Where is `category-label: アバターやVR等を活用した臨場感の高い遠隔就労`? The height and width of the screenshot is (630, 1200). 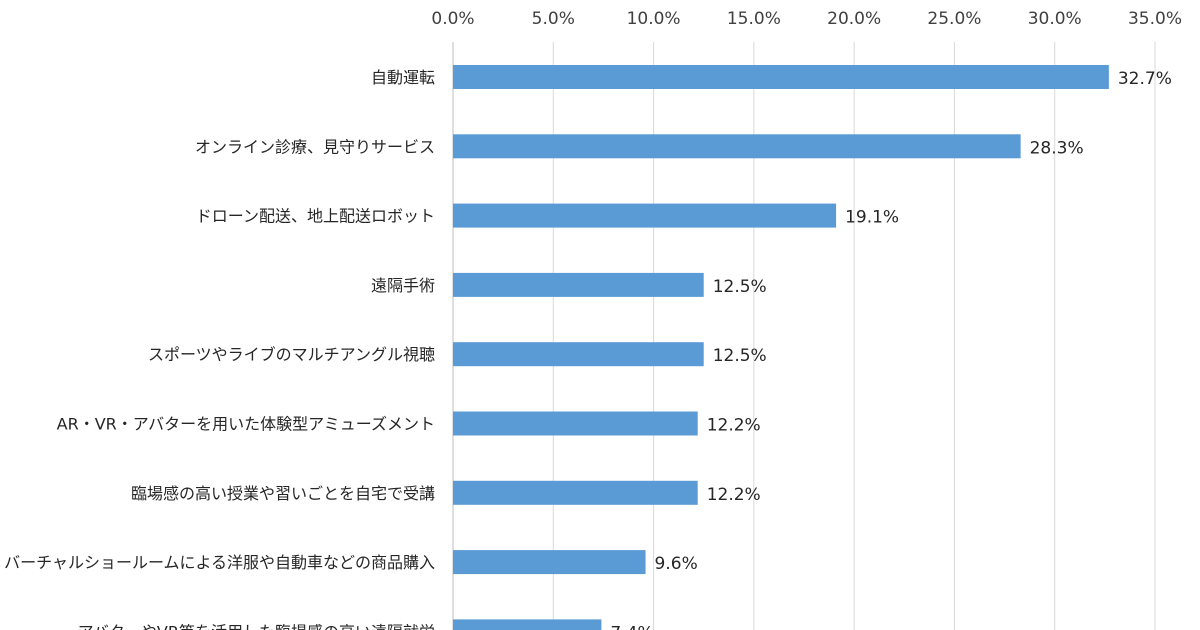
category-label: アバターやVR等を活用した臨場感の高い遠隔就労 is located at coordinates (256, 626).